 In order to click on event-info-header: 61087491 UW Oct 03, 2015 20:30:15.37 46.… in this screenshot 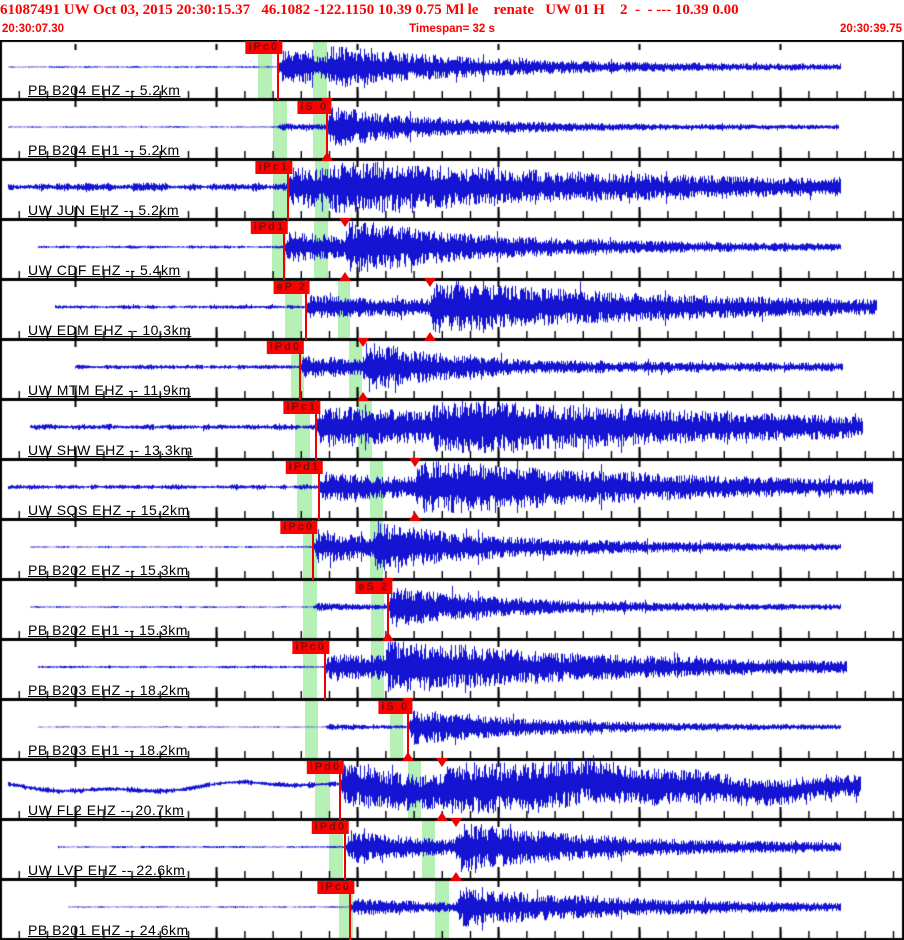, I will do `click(369, 10)`.